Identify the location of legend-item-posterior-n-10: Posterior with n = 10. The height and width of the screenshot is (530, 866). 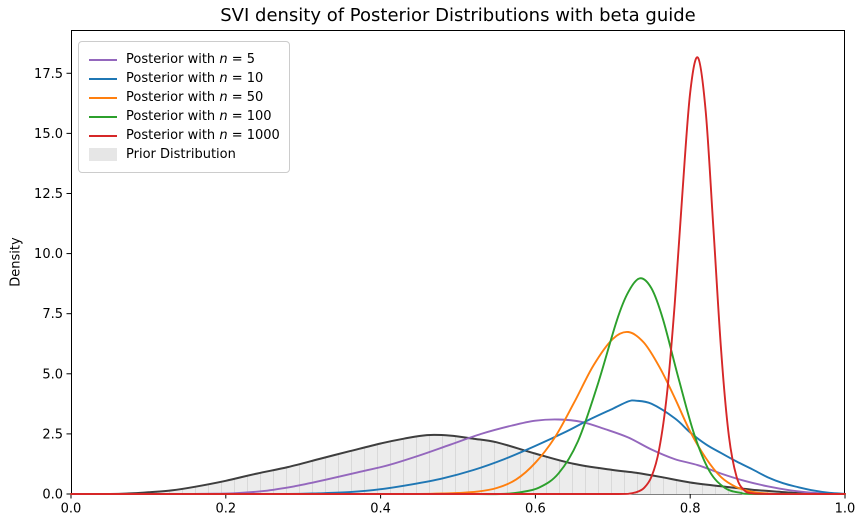
(184, 78).